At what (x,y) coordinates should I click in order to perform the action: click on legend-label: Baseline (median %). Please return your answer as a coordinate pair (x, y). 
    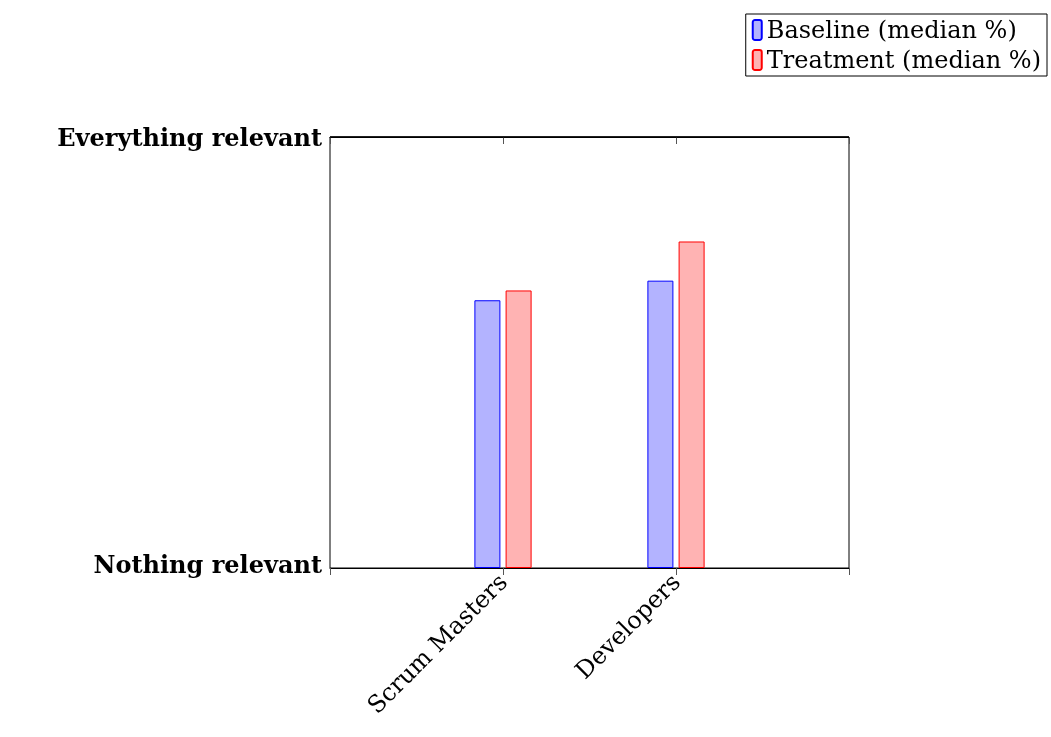
    Looking at the image, I should click on (891, 30).